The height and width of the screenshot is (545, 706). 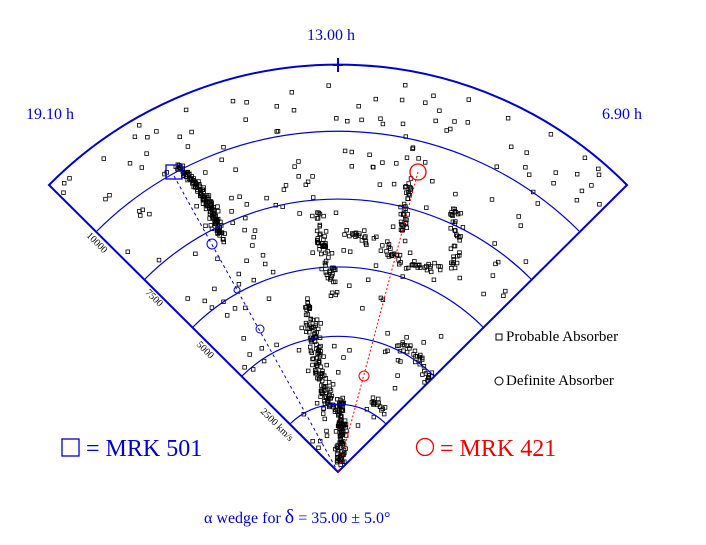 What do you see at coordinates (418, 172) in the screenshot?
I see `mrk421-marker-circle` at bounding box center [418, 172].